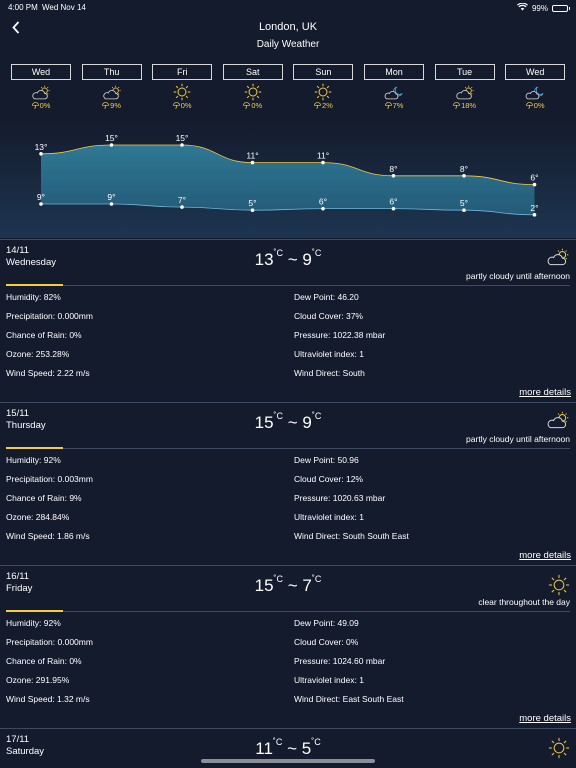 The image size is (576, 768). Describe the element at coordinates (327, 105) in the screenshot. I see `rain-chance-value: 2%` at that location.